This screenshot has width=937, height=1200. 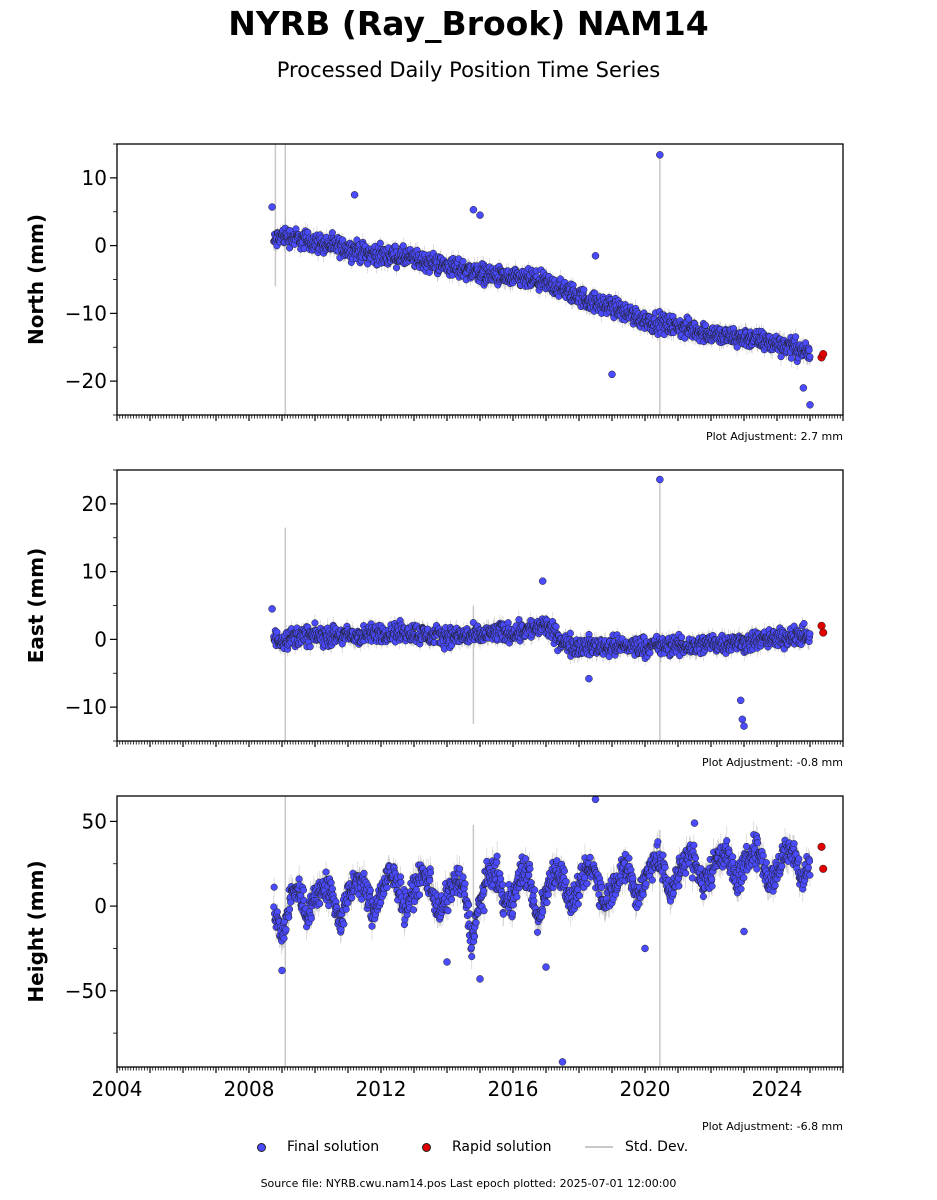 What do you see at coordinates (468, 70) in the screenshot?
I see `chart-subtitle: Processed Daily Position Time Series` at bounding box center [468, 70].